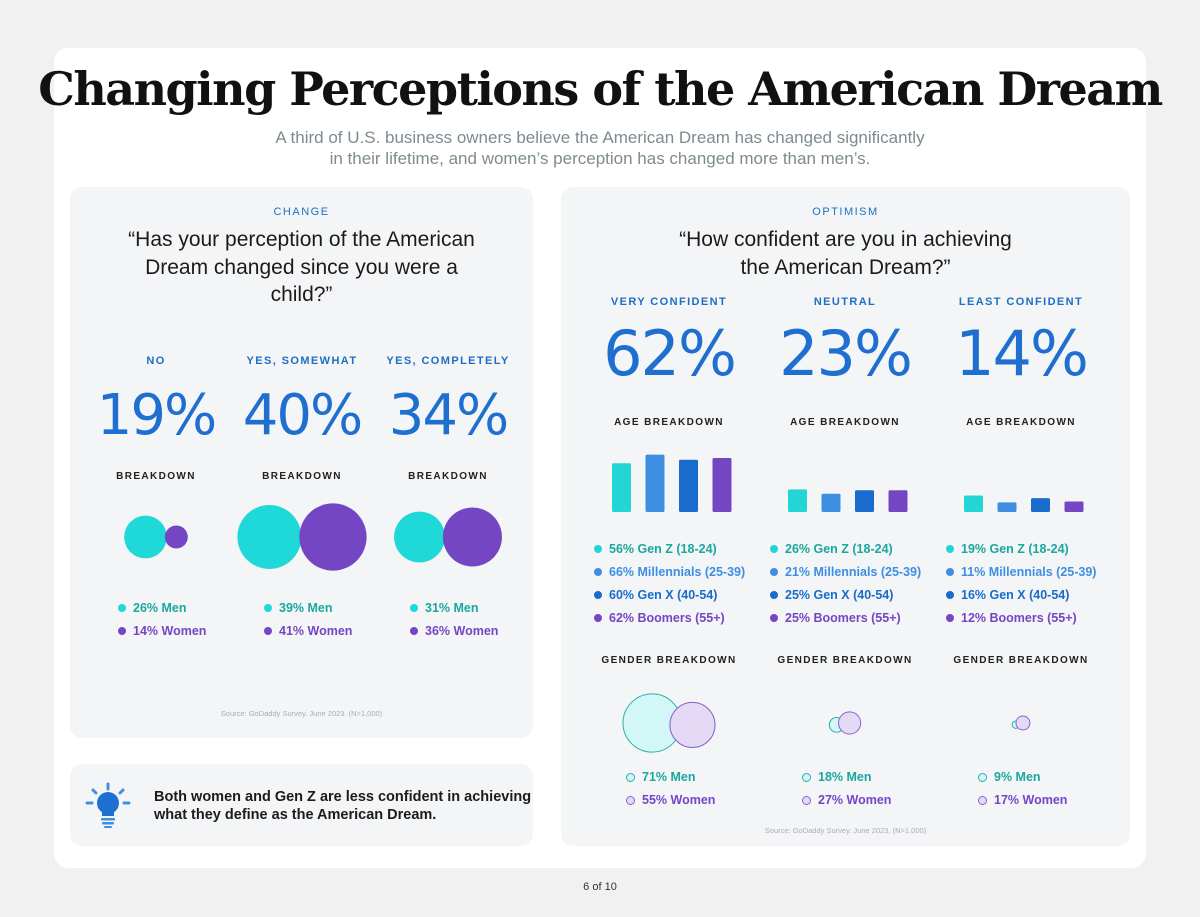 Image resolution: width=1200 pixels, height=917 pixels. I want to click on legend-text: 19% Gen Z (18-24), so click(1015, 549).